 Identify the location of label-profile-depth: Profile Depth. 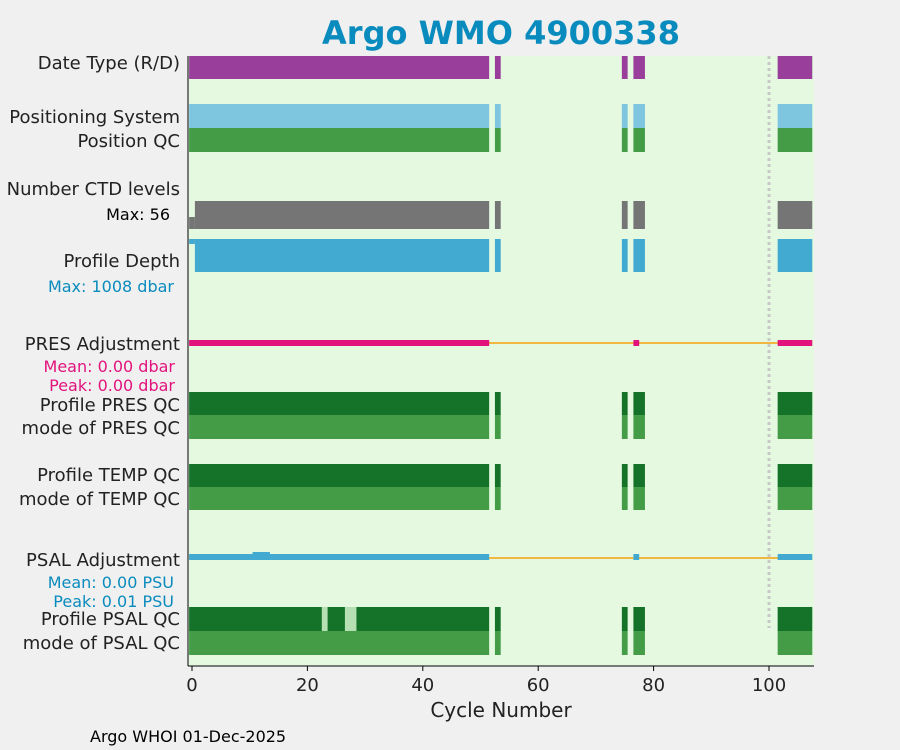
(121, 261).